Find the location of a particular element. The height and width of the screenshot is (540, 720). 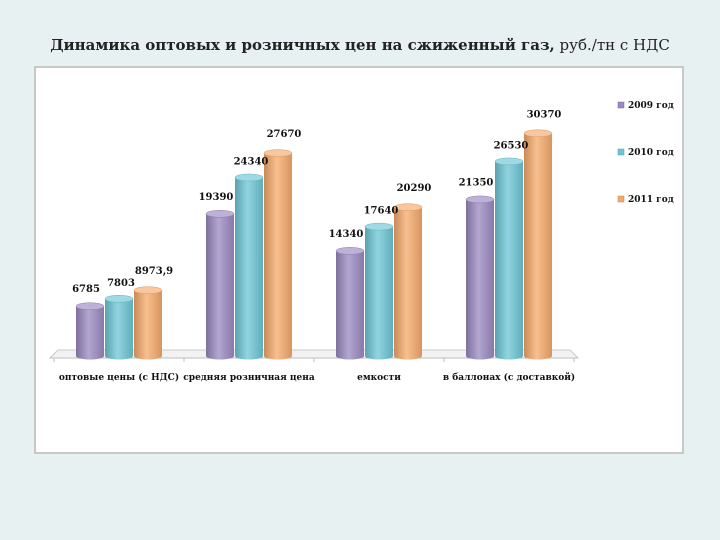

data-label: 24340 is located at coordinates (251, 162).